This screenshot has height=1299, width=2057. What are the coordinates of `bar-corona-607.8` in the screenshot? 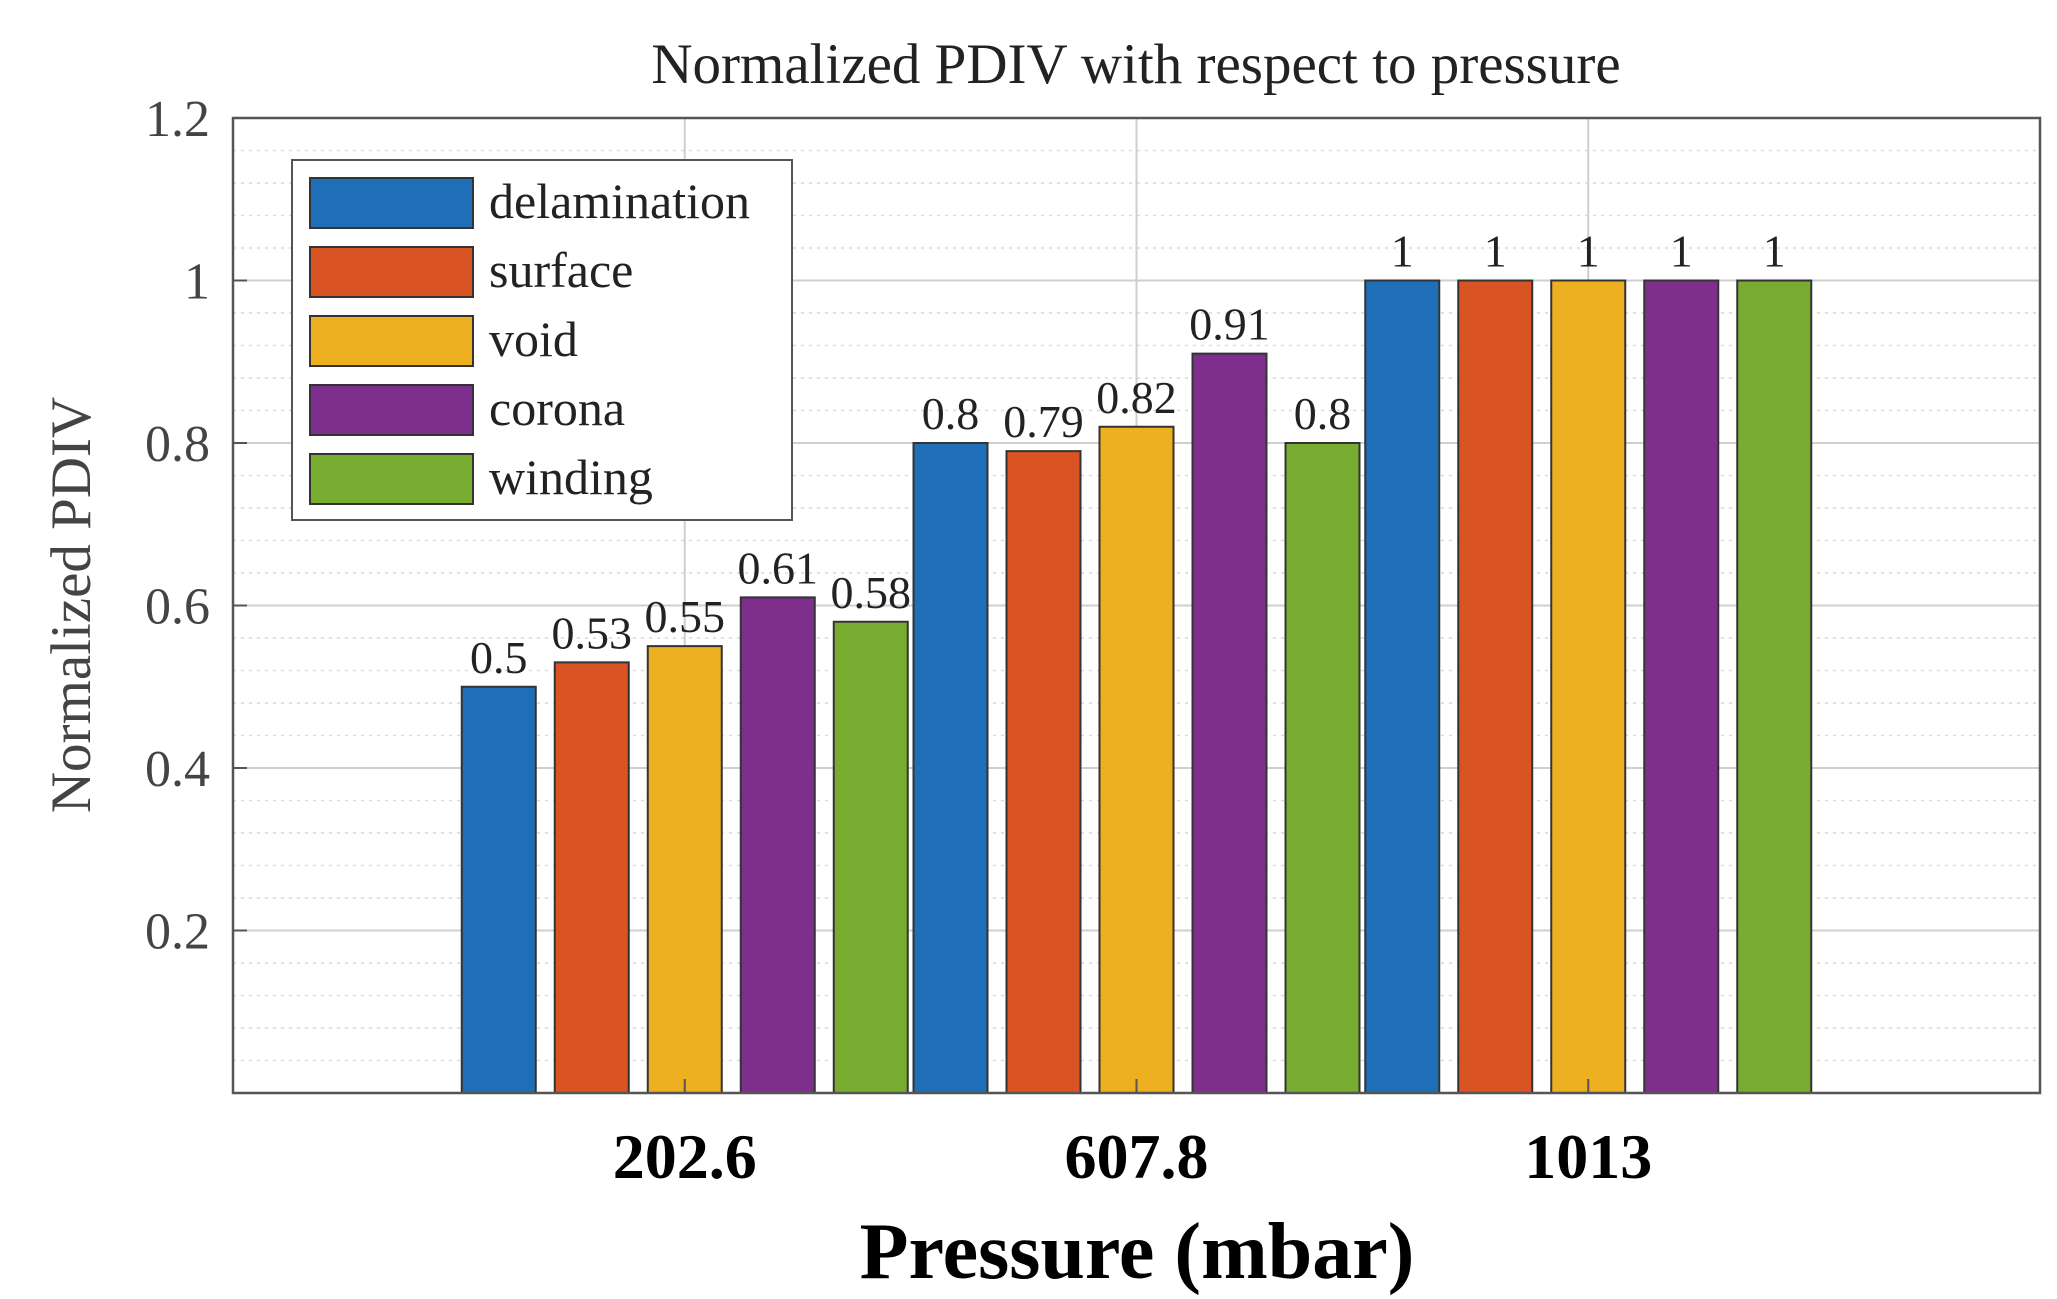 It's located at (1229, 723).